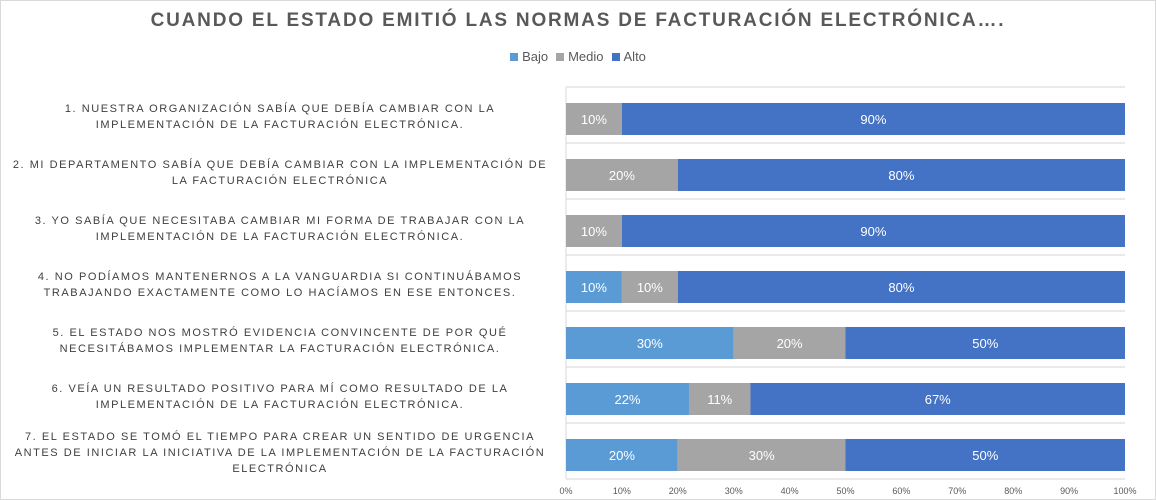 The height and width of the screenshot is (500, 1156). What do you see at coordinates (790, 491) in the screenshot?
I see `x-tick-label: 40%` at bounding box center [790, 491].